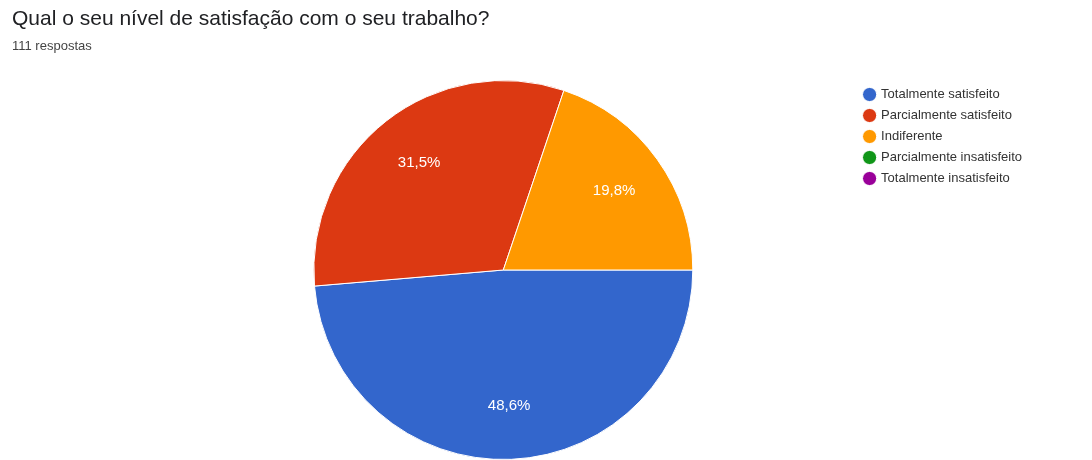 The width and height of the screenshot is (1092, 460). What do you see at coordinates (940, 94) in the screenshot?
I see `legend-label: Totalmente satisfeito` at bounding box center [940, 94].